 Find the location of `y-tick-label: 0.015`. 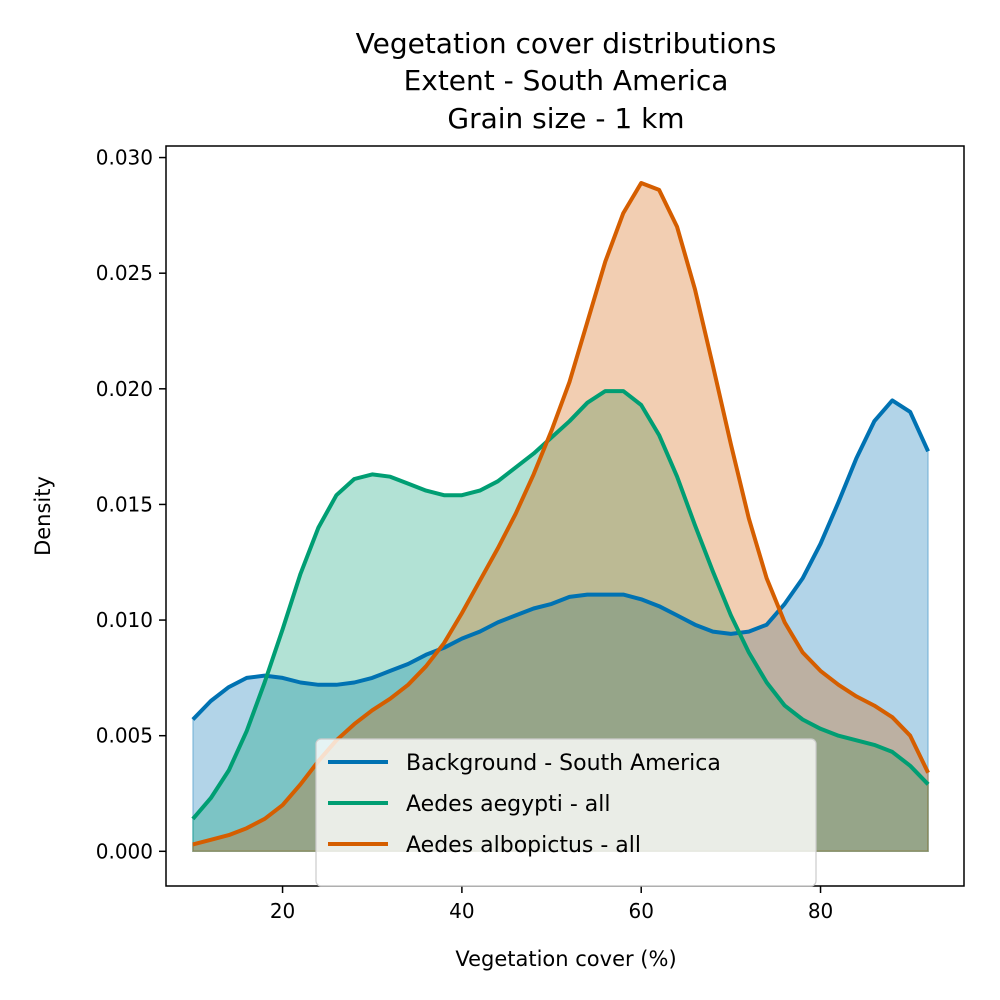

y-tick-label: 0.015 is located at coordinates (124, 504).